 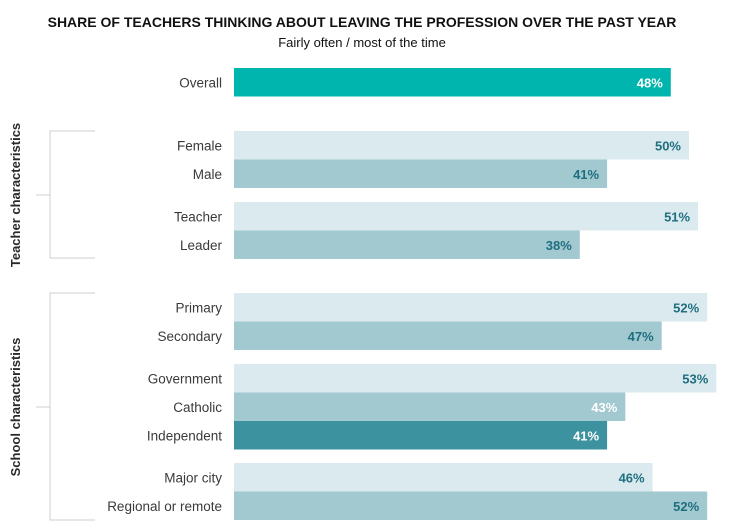 What do you see at coordinates (686, 506) in the screenshot?
I see `value-label-regional-or-remote: 52%` at bounding box center [686, 506].